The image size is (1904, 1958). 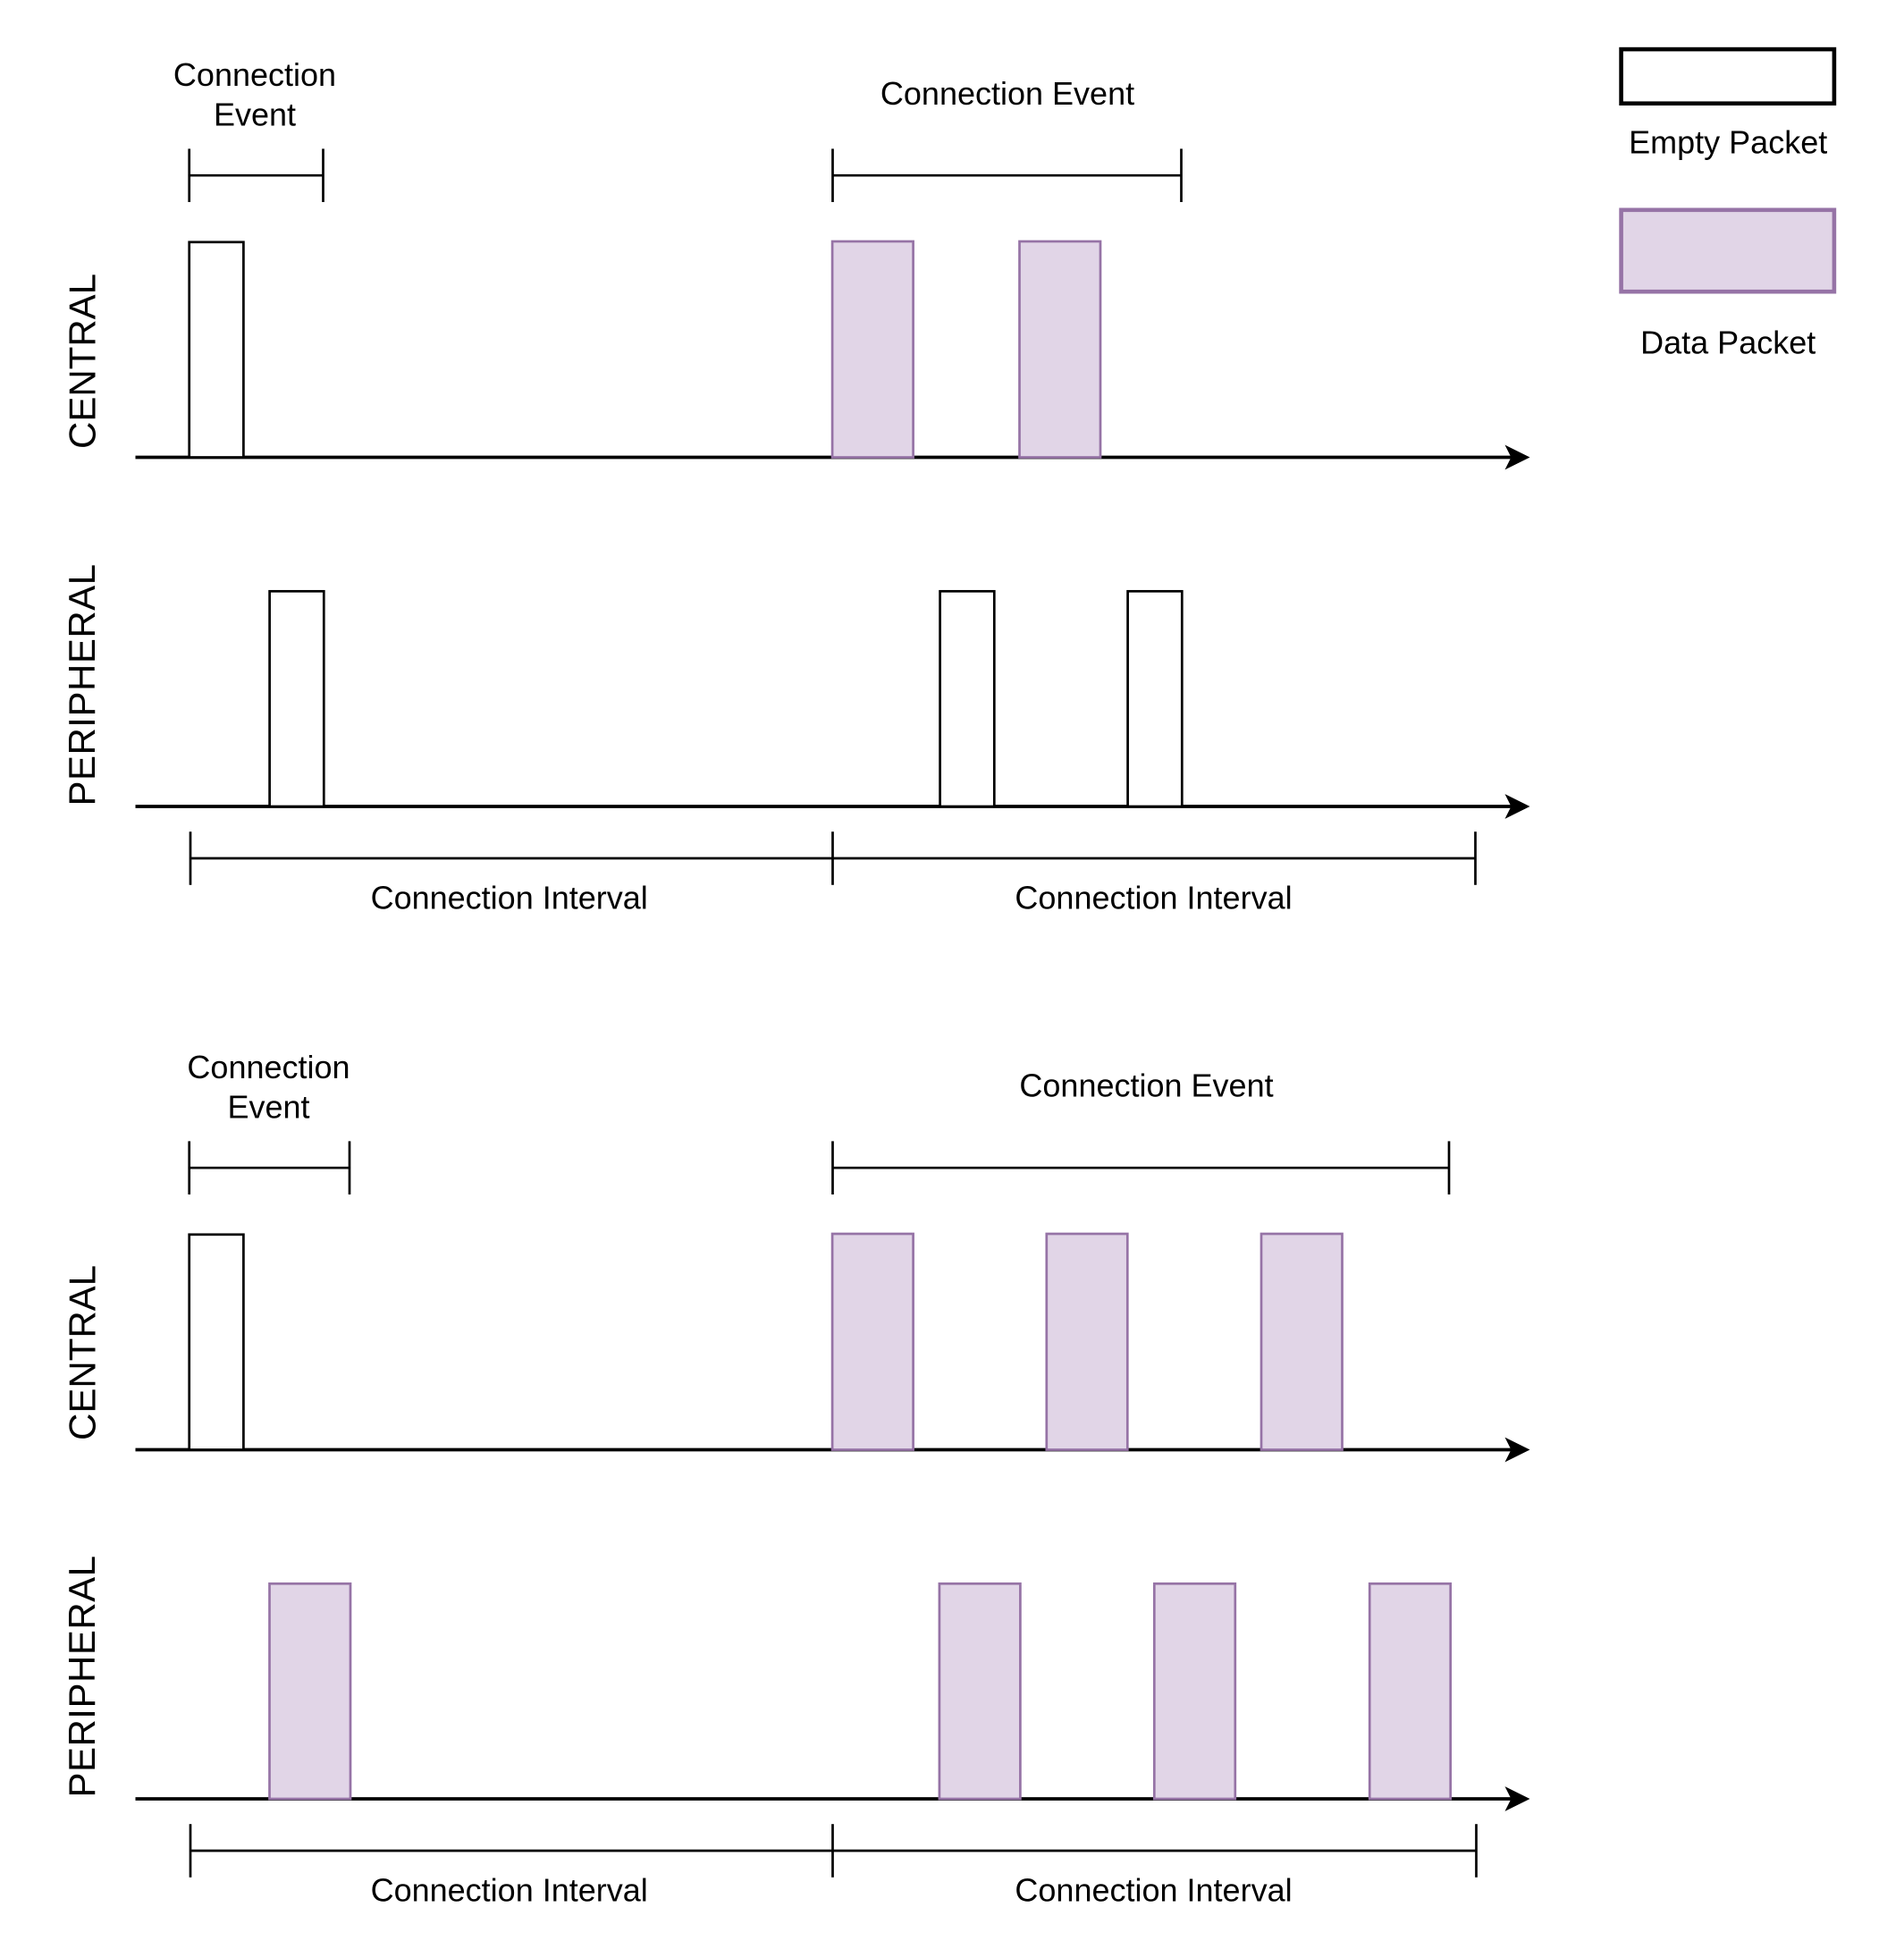 I want to click on svg-text: Data Packet, so click(x=1728, y=343).